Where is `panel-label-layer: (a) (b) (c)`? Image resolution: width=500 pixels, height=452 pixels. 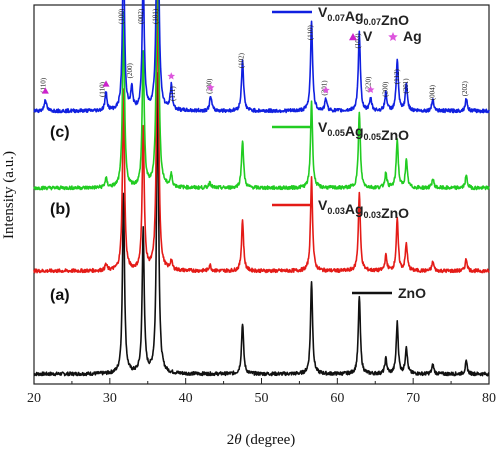
panel-label-layer: (a) (b) (c) is located at coordinates (60, 214).